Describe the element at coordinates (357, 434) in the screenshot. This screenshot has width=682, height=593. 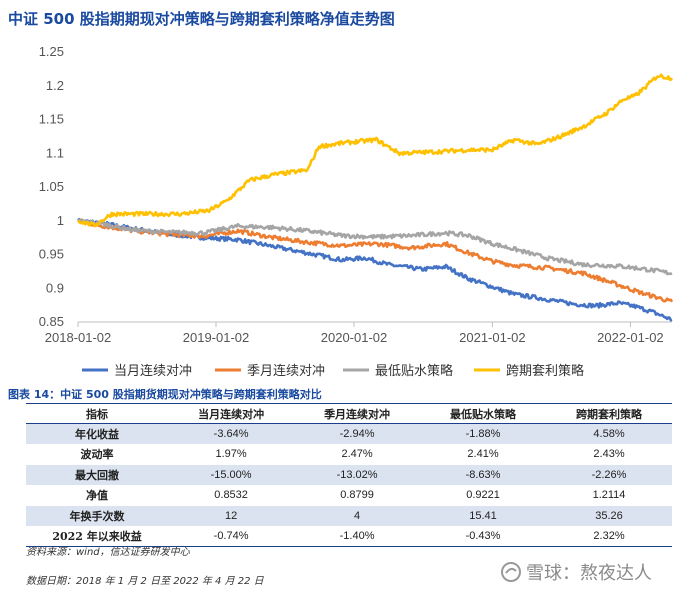
I see `table-cell: -2.94%` at that location.